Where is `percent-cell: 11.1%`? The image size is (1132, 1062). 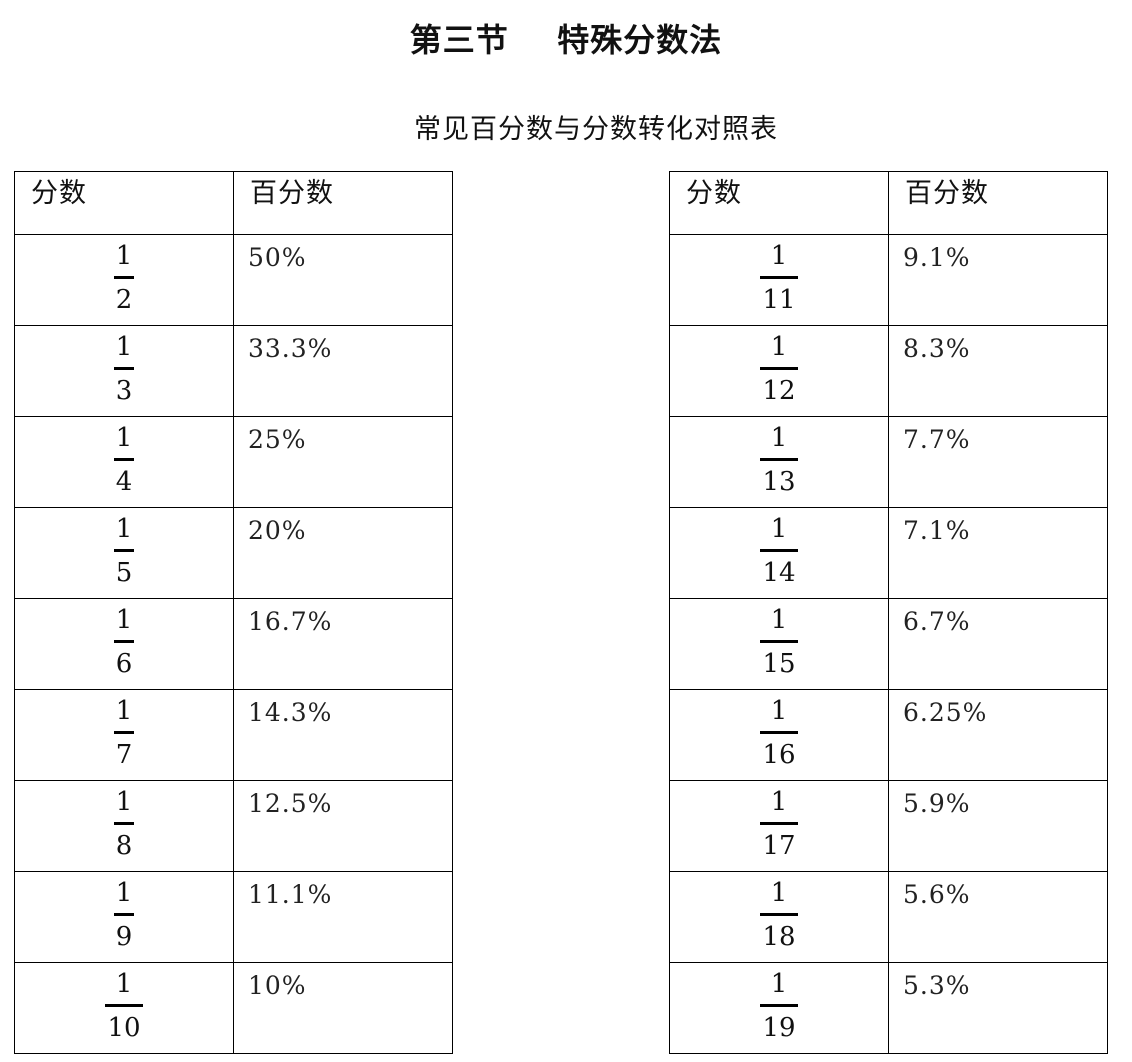
percent-cell: 11.1% is located at coordinates (343, 917).